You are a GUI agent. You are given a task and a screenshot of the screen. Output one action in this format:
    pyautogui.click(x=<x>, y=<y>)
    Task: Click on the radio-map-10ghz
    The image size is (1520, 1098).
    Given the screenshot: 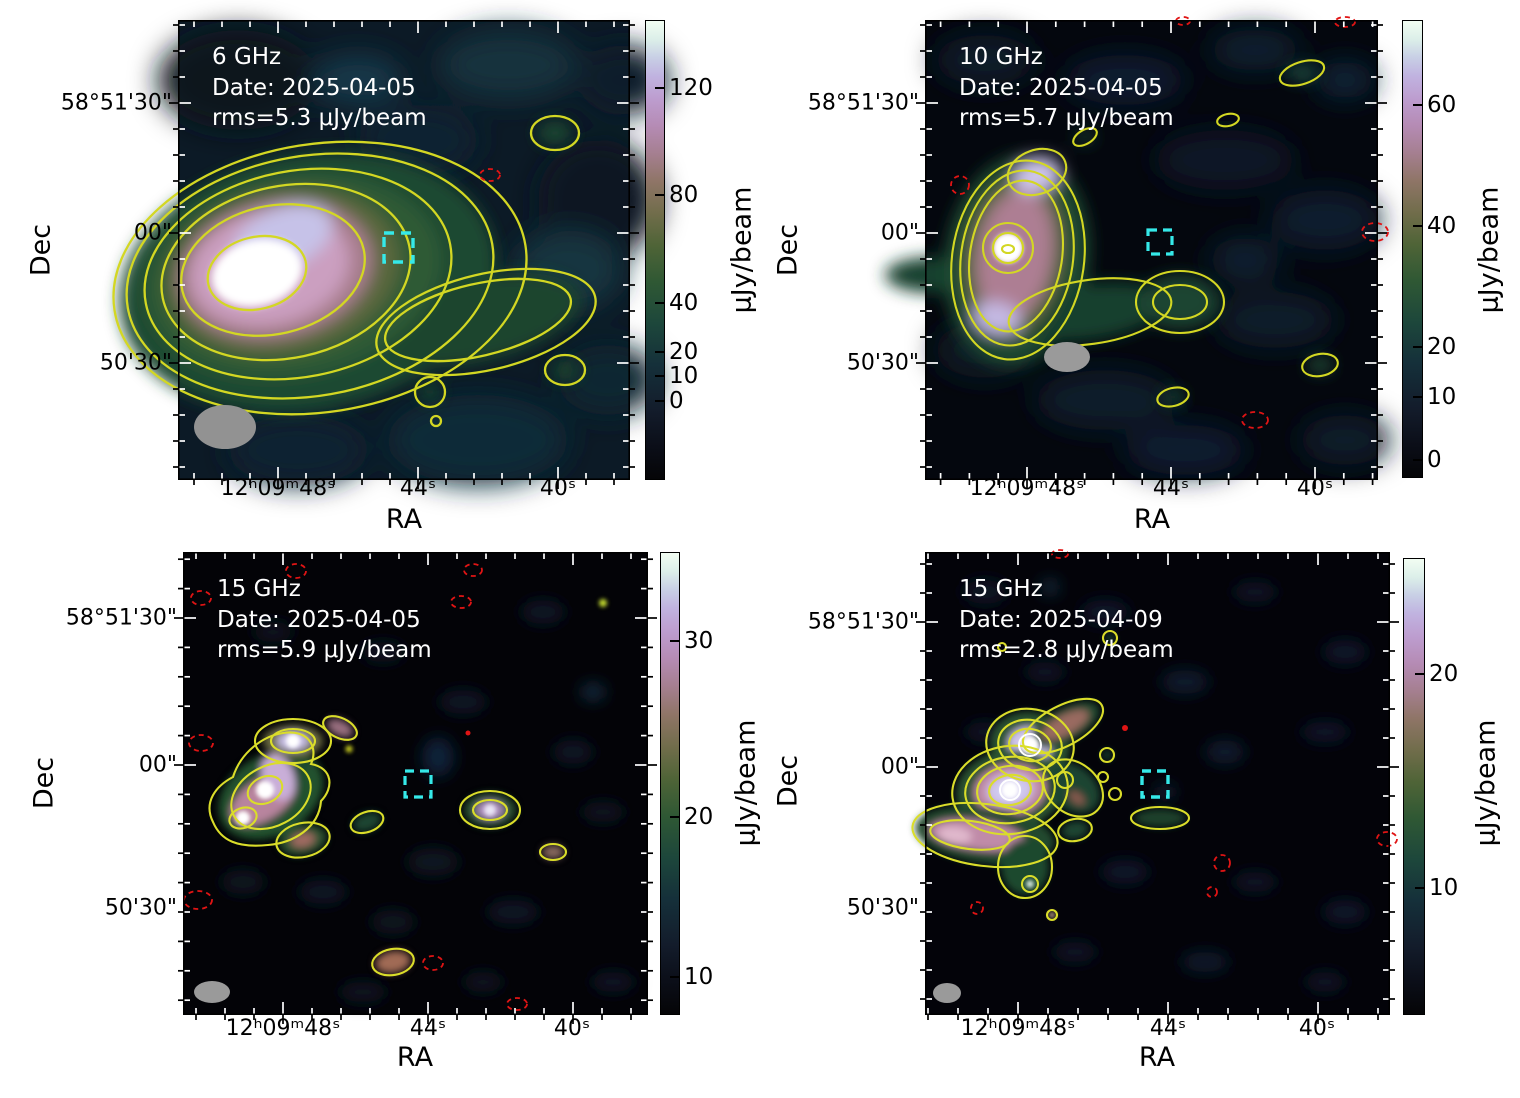 What is the action you would take?
    pyautogui.click(x=1137, y=252)
    